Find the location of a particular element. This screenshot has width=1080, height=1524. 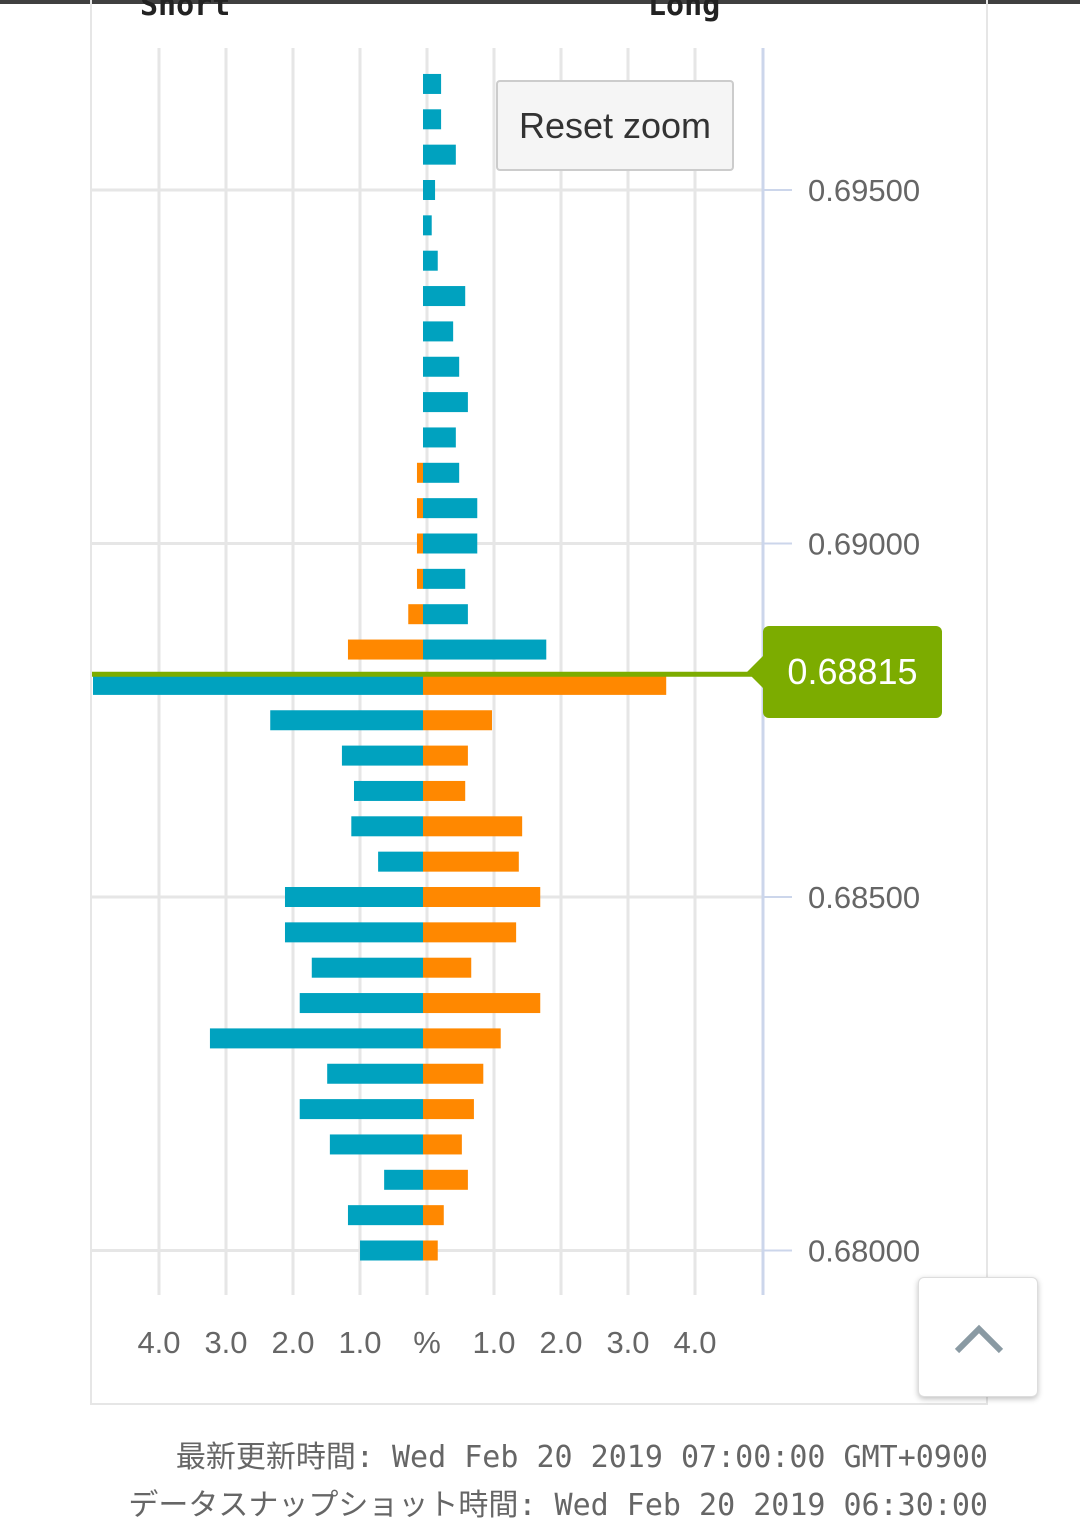

chevron-up-icon is located at coordinates (979, 1339).